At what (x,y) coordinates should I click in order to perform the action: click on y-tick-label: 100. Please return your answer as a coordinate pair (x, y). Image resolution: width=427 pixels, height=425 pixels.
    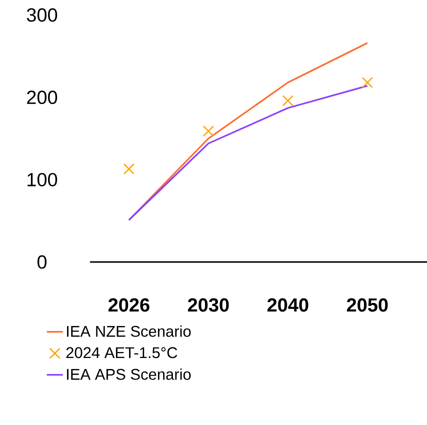
    Looking at the image, I should click on (43, 179).